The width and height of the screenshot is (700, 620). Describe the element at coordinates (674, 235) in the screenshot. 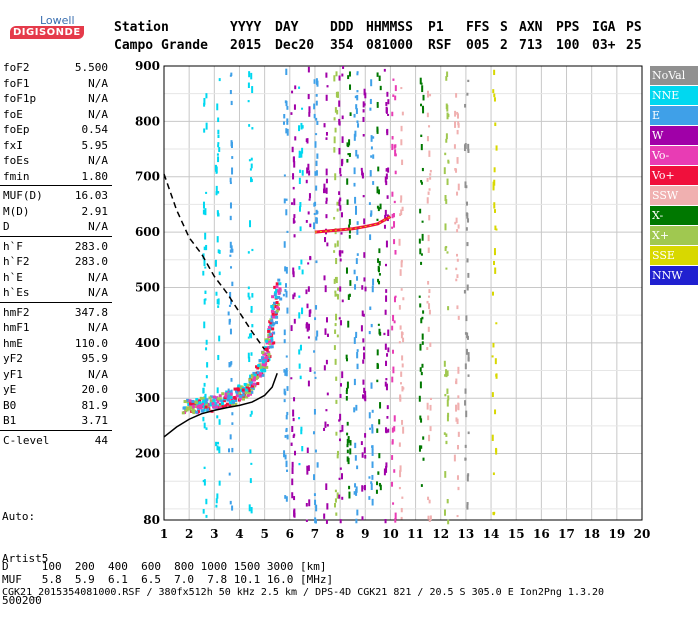

I see `legend-x: X+` at that location.